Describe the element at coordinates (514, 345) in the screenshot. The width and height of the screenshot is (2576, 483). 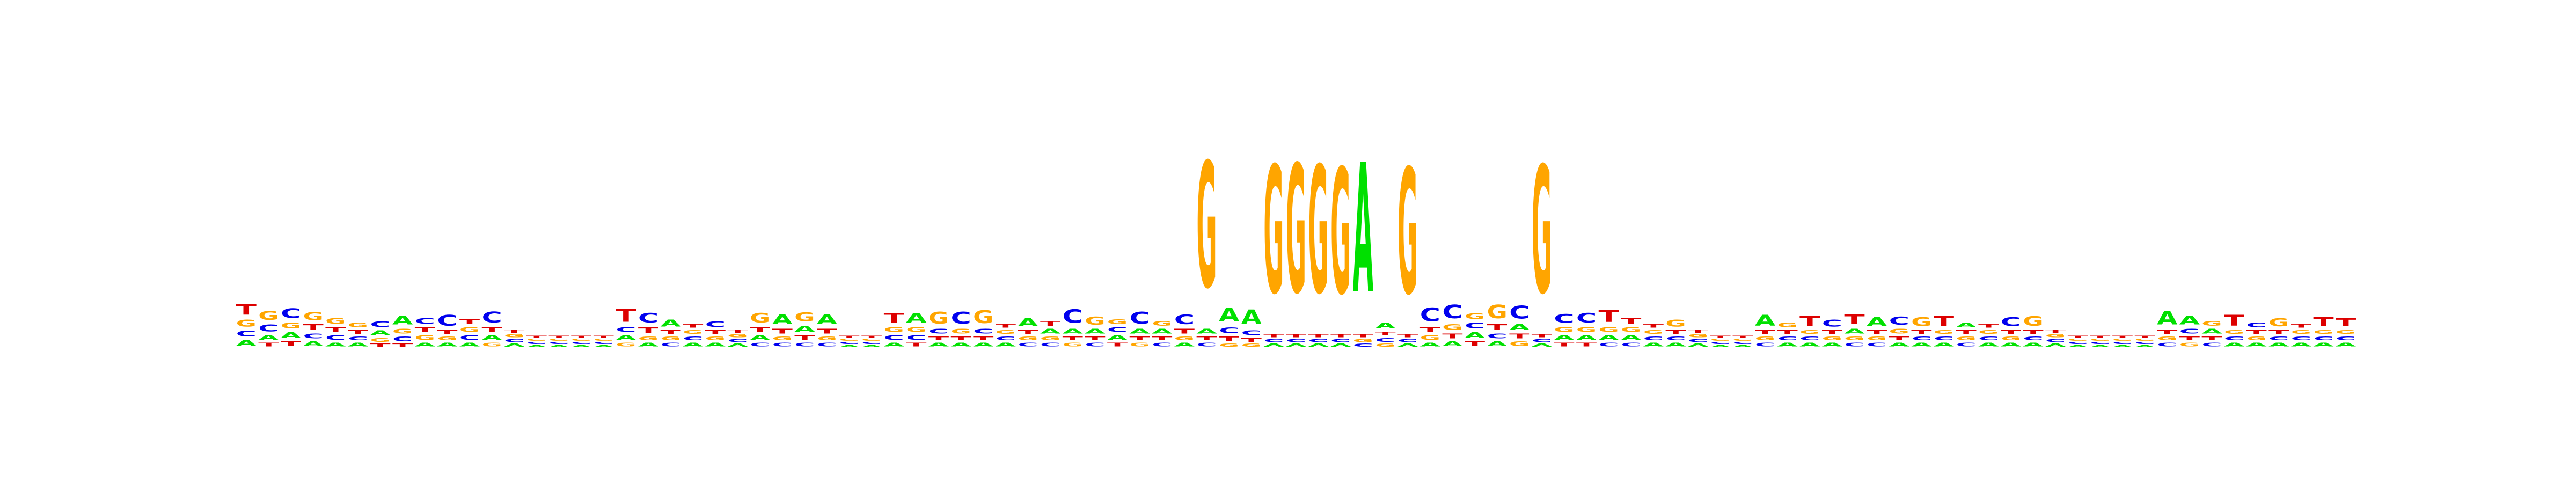
I see `logo-letter-A-pos-13: A` at that location.